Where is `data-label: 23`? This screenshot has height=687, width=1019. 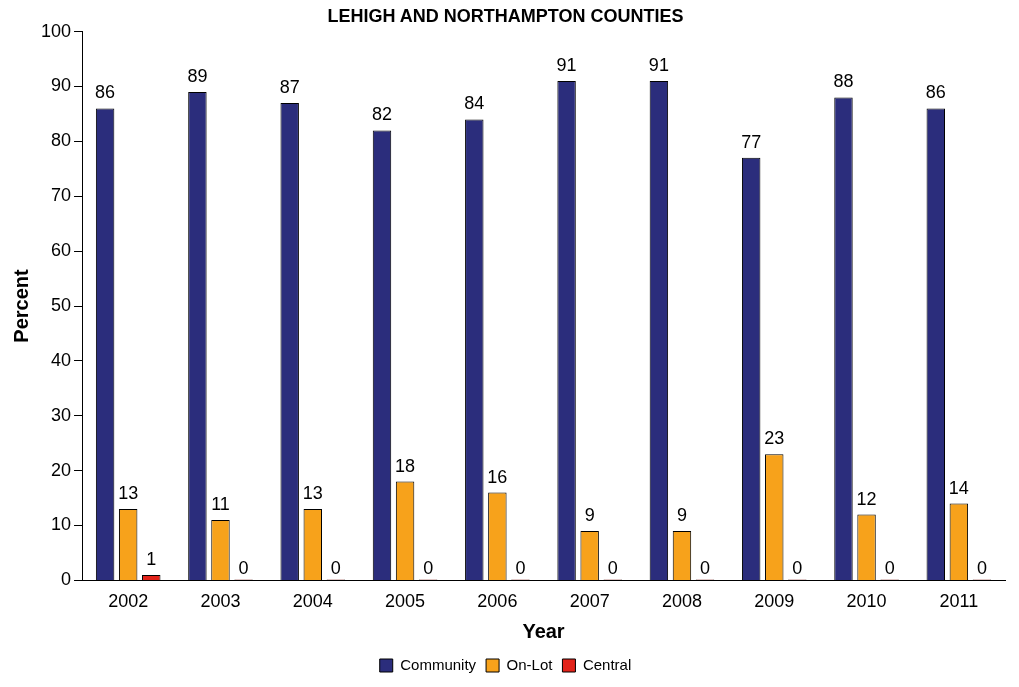 data-label: 23 is located at coordinates (774, 438).